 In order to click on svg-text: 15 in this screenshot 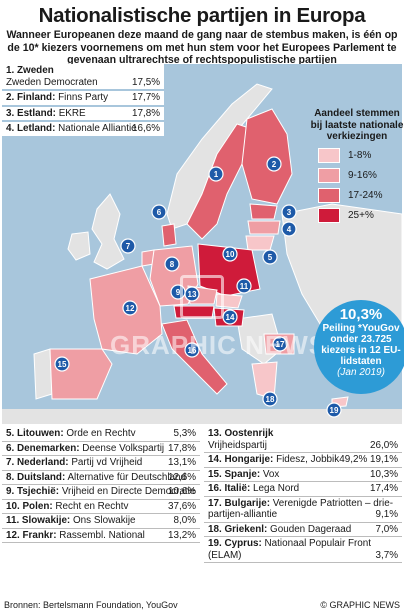, I will do `click(62, 364)`.